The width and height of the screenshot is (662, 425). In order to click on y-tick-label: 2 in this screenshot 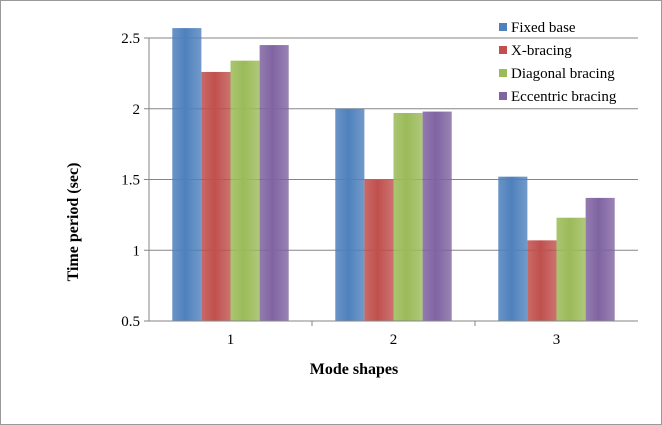, I will do `click(137, 110)`.